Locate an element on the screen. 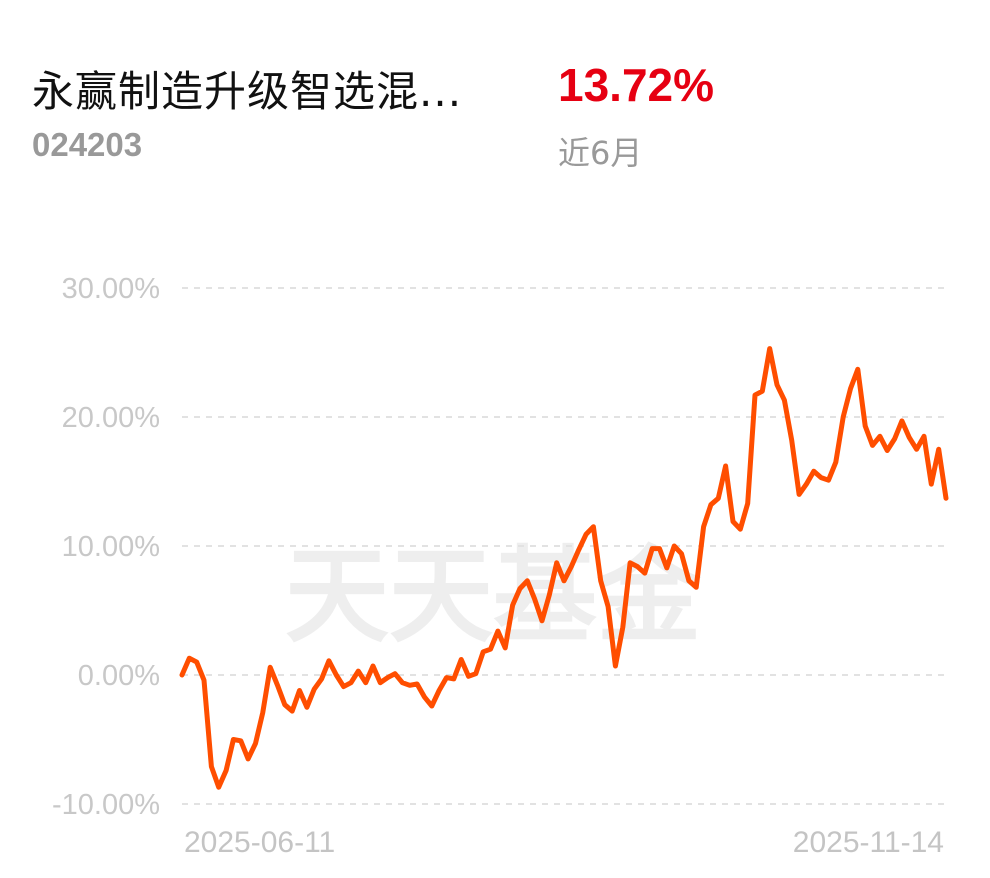 Image resolution: width=990 pixels, height=878 pixels. x-tick-label-start: 2025-06-11 is located at coordinates (259, 842).